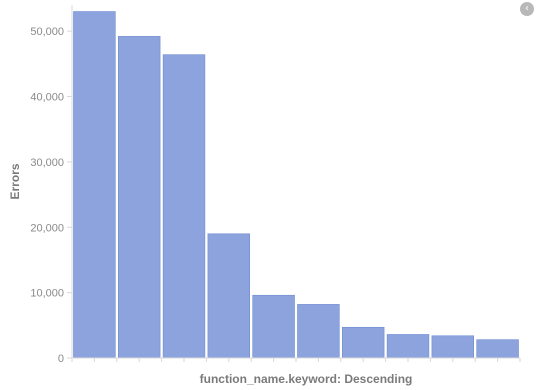 The image size is (539, 390). Describe the element at coordinates (306, 379) in the screenshot. I see `x-axis-title: function_name.keyword: Descending` at that location.